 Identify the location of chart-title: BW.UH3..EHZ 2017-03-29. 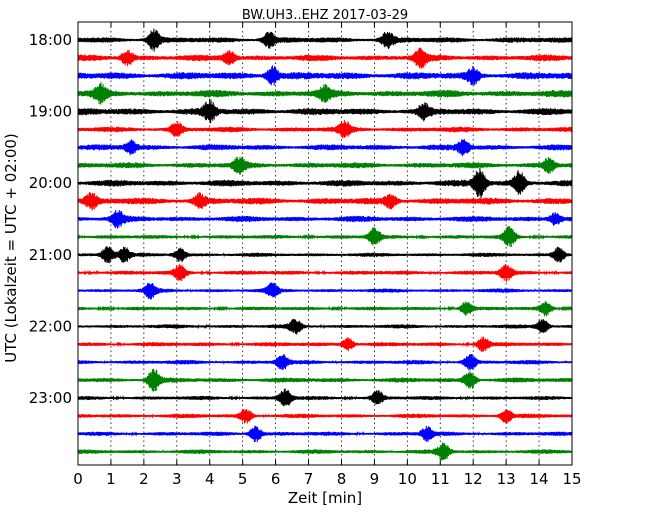
(325, 15).